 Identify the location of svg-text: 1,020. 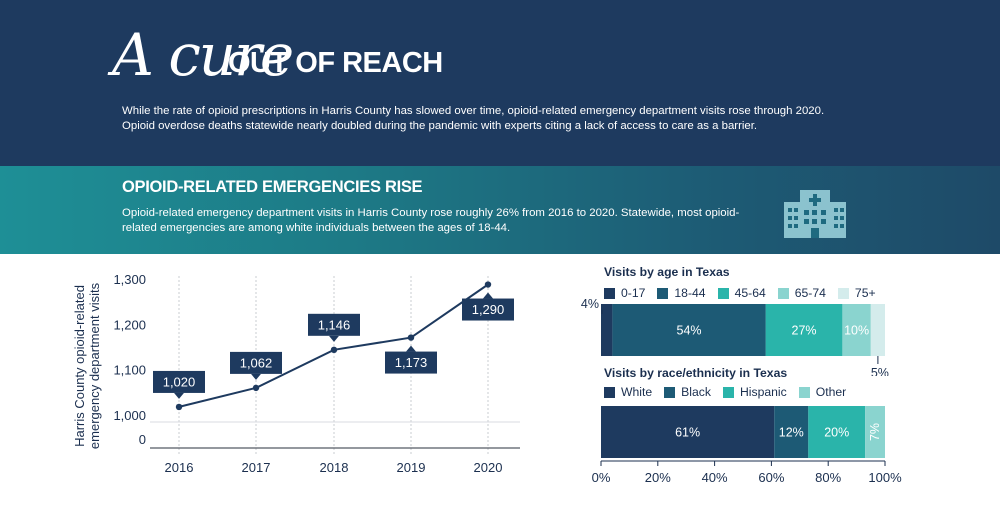
(179, 381).